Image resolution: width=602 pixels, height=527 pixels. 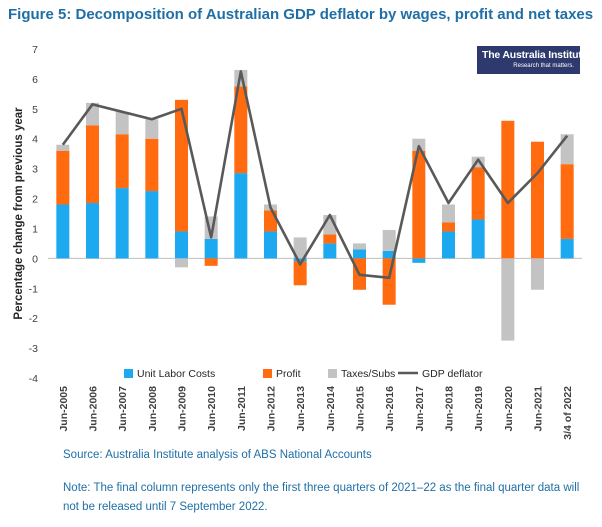 What do you see at coordinates (128, 373) in the screenshot?
I see `legend-unit-labor-costs-swatch` at bounding box center [128, 373].